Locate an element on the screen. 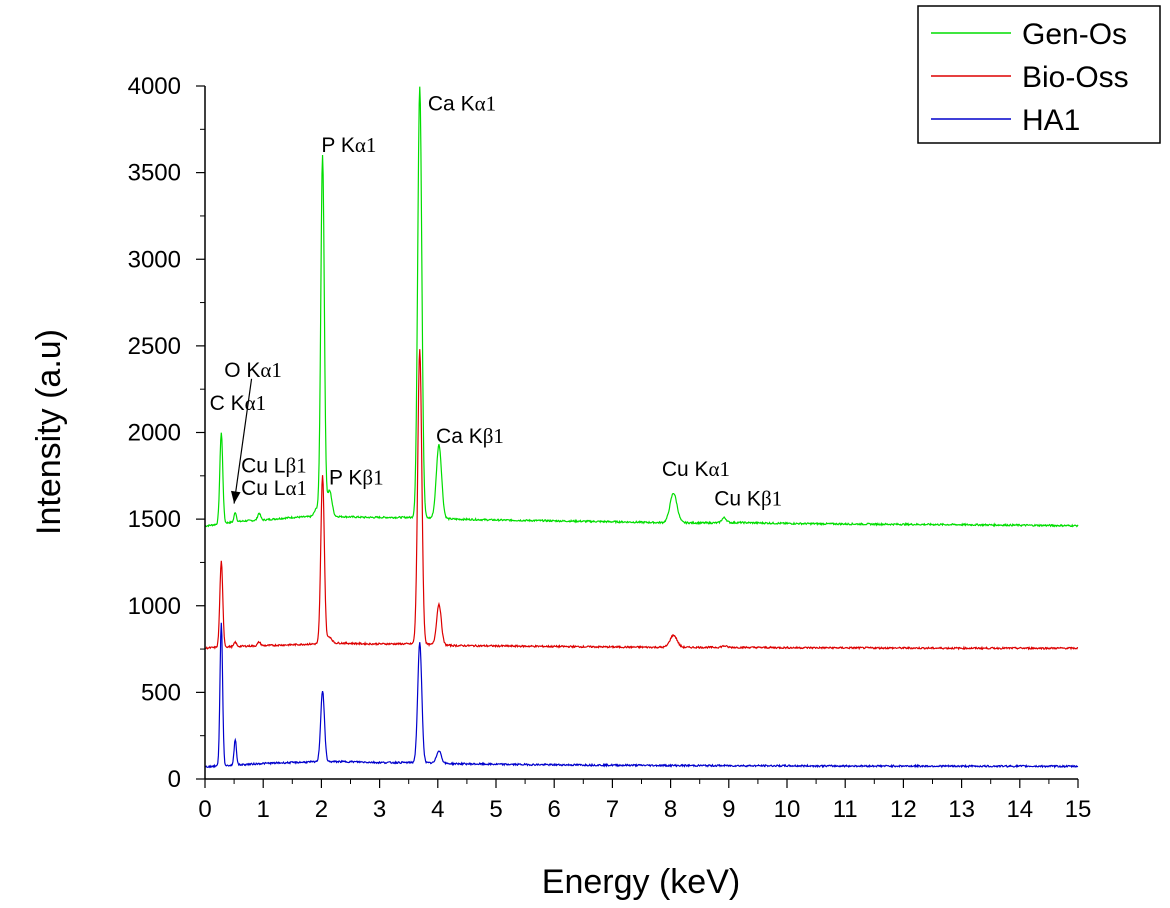  peak-label: P Kβ1 is located at coordinates (356, 477).